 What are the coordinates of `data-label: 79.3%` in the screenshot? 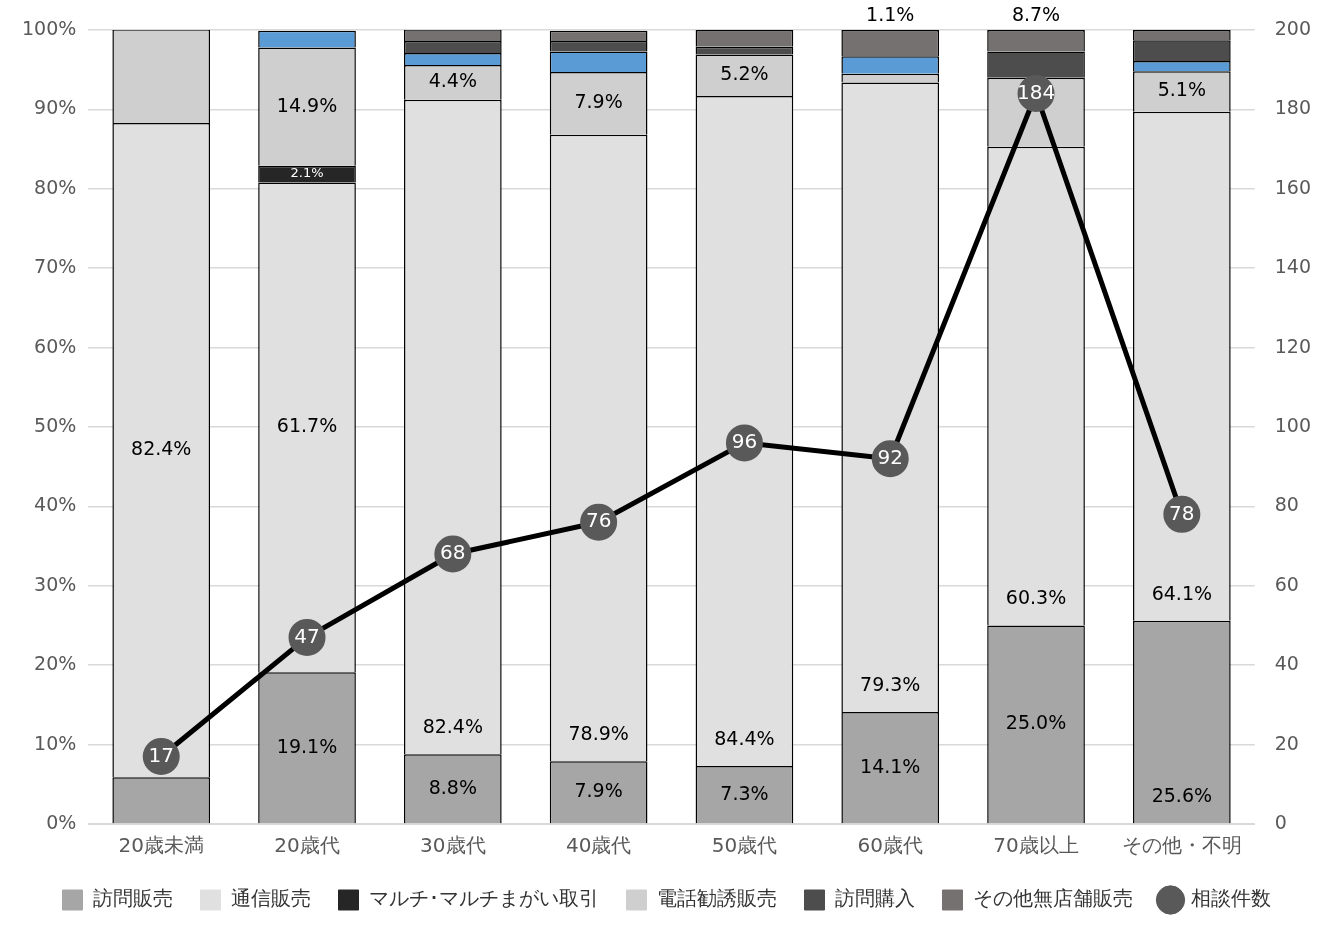 It's located at (890, 683).